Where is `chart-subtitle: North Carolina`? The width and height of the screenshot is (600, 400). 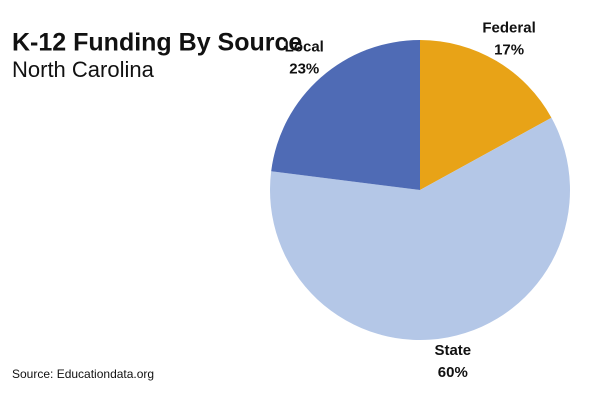 chart-subtitle: North Carolina is located at coordinates (83, 69).